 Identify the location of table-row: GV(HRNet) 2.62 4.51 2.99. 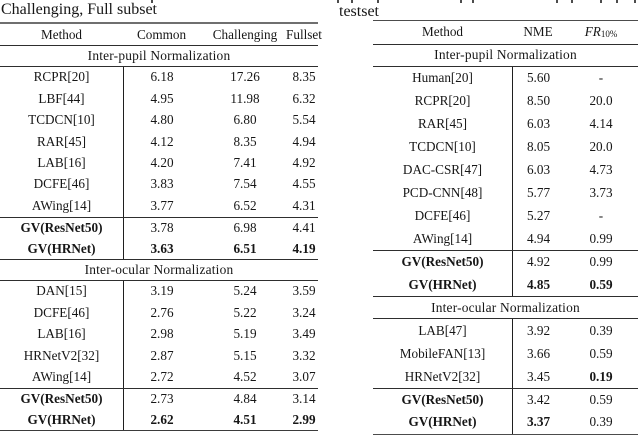
(159, 420).